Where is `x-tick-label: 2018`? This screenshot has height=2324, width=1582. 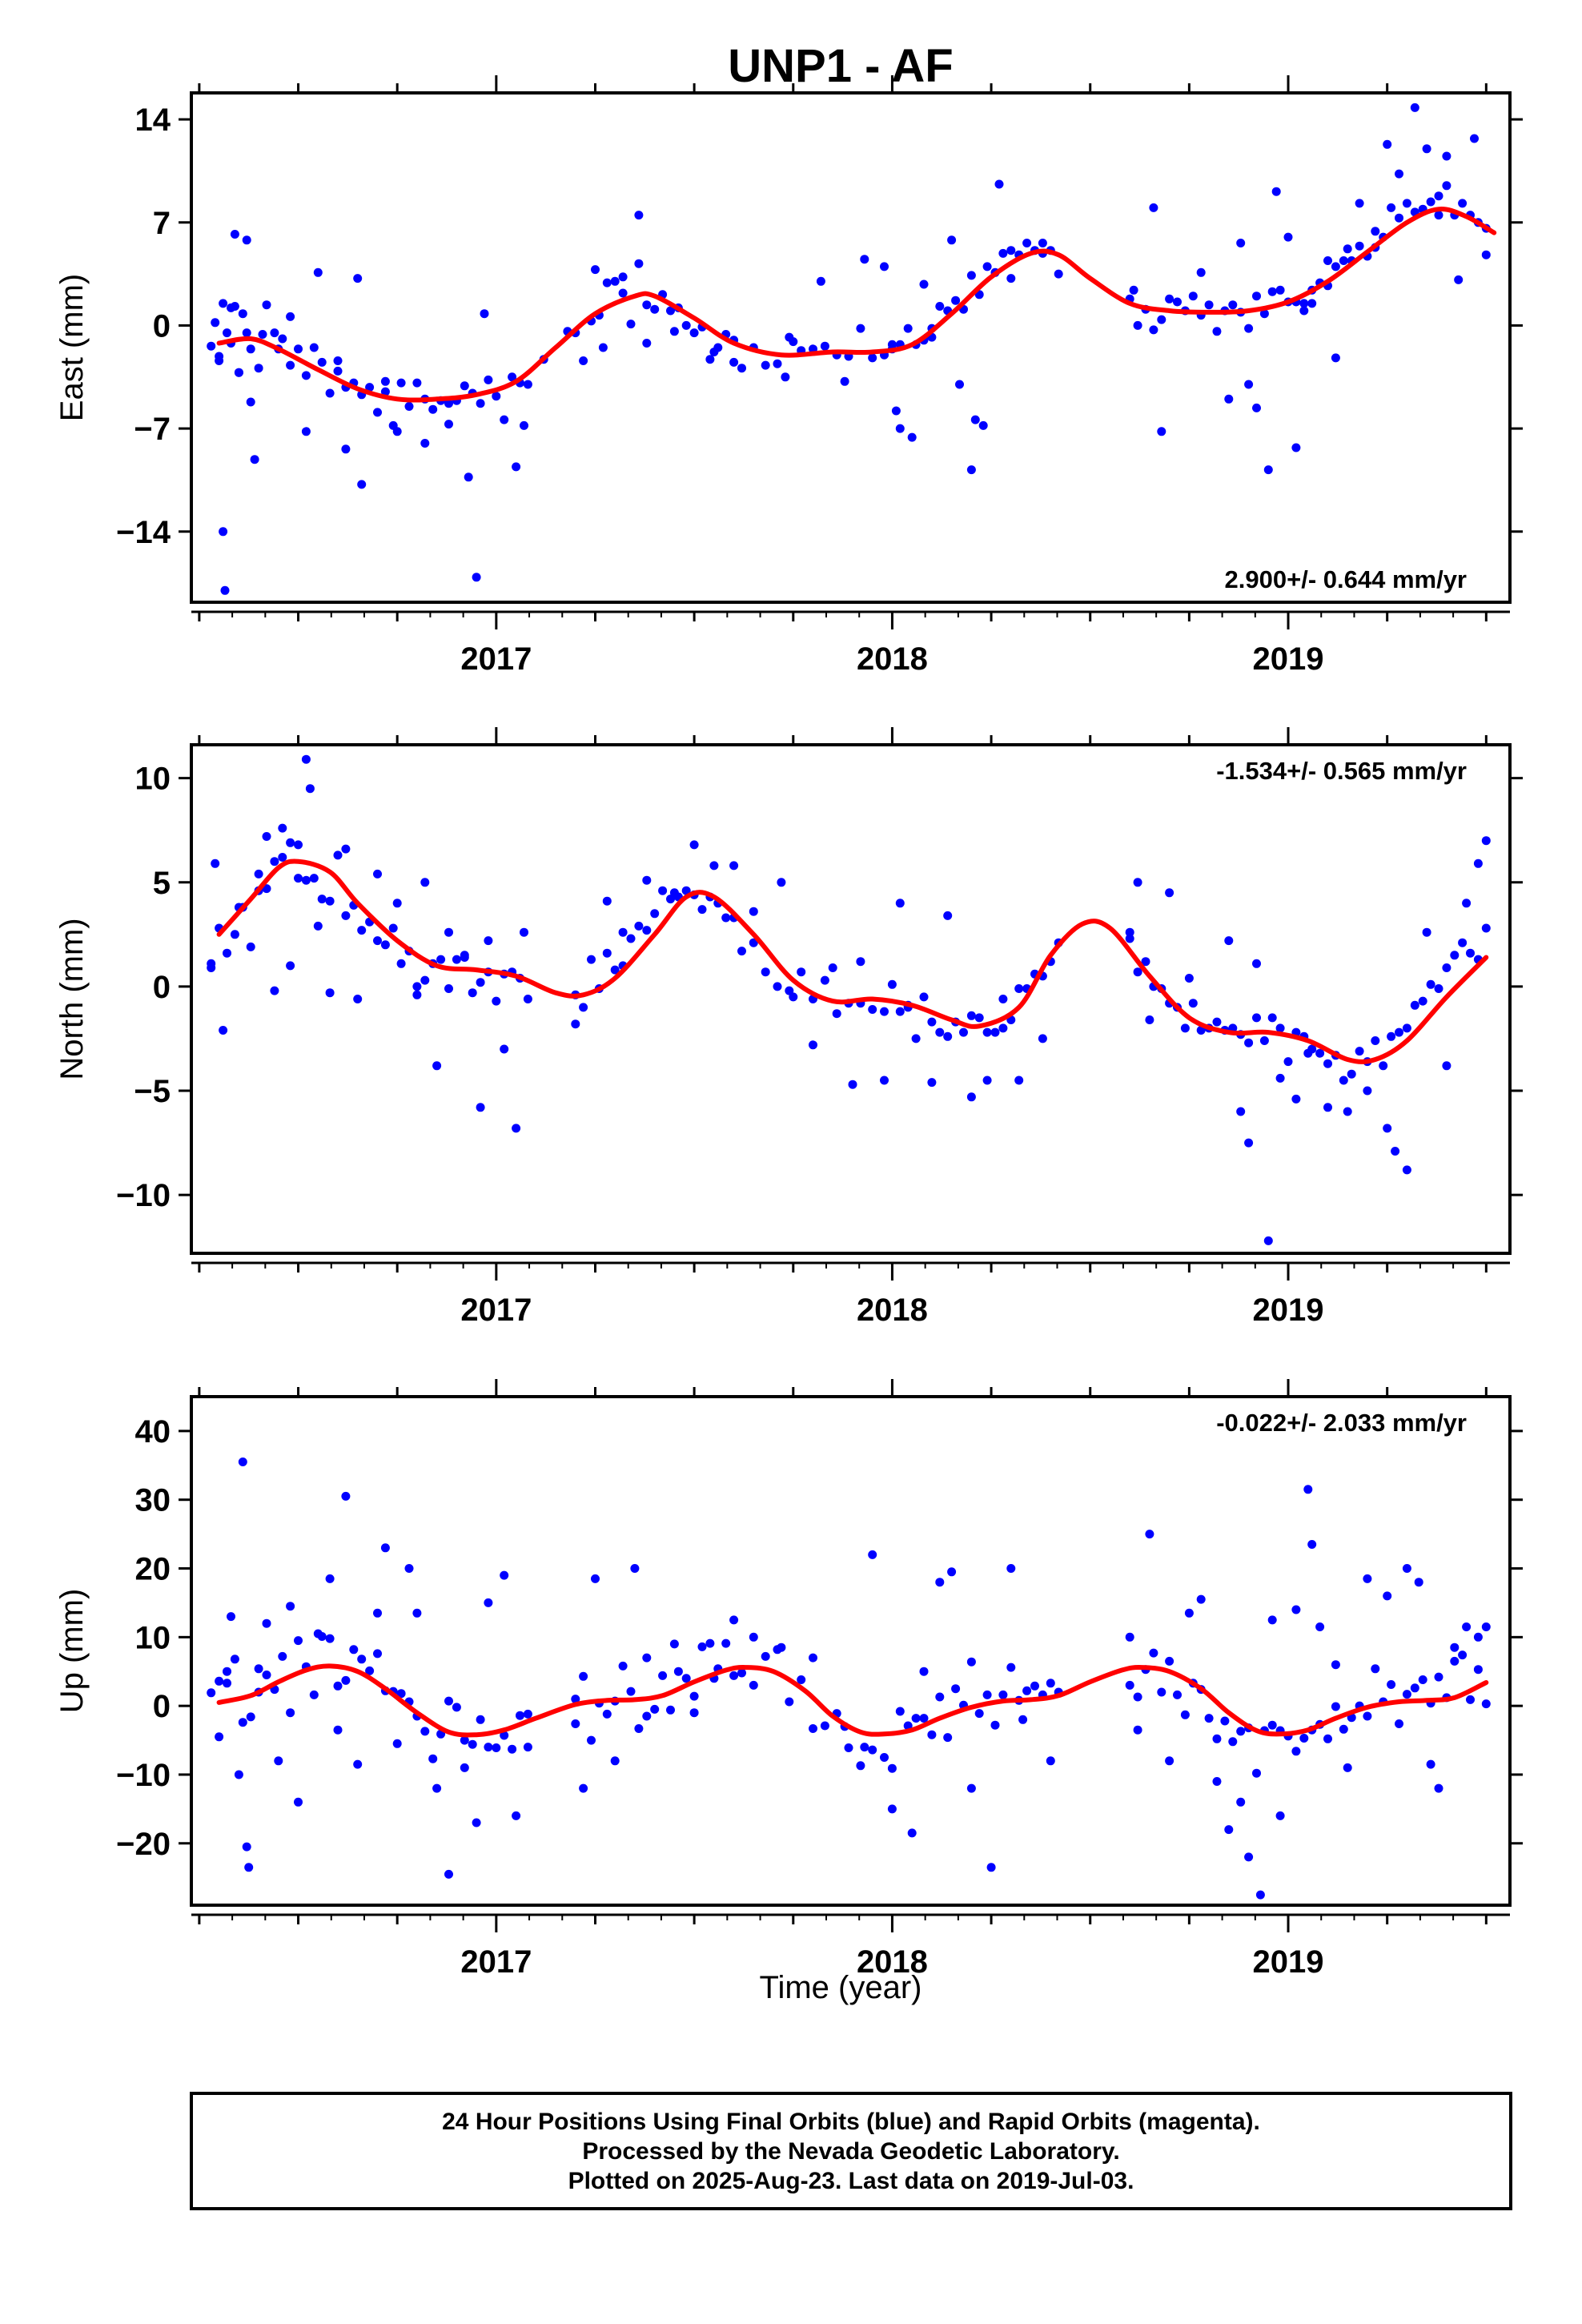
x-tick-label: 2018 is located at coordinates (893, 1310).